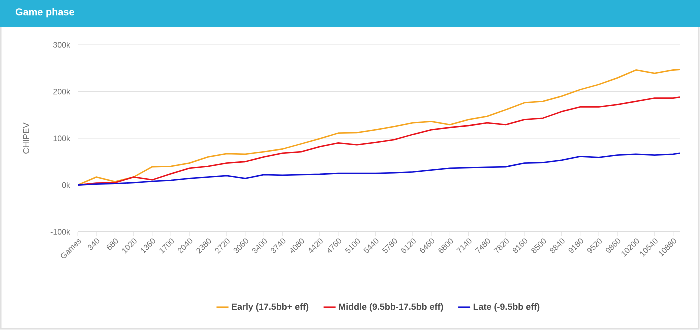 The image size is (700, 330). What do you see at coordinates (270, 308) in the screenshot?
I see `legend-label: Early (17.5bb+ eff)` at bounding box center [270, 308].